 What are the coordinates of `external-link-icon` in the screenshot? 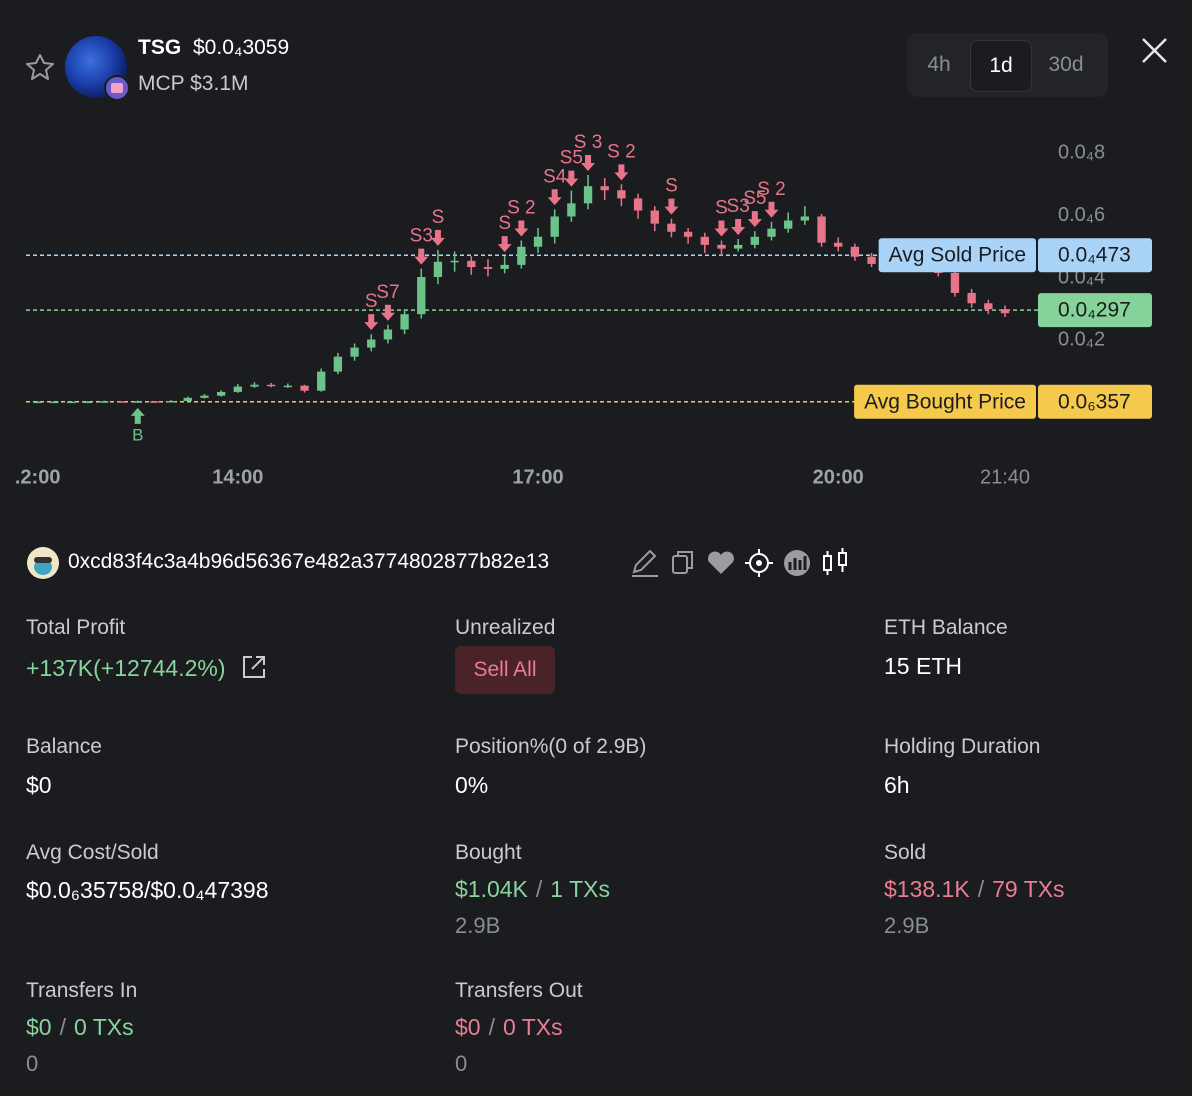 It's located at (254, 667).